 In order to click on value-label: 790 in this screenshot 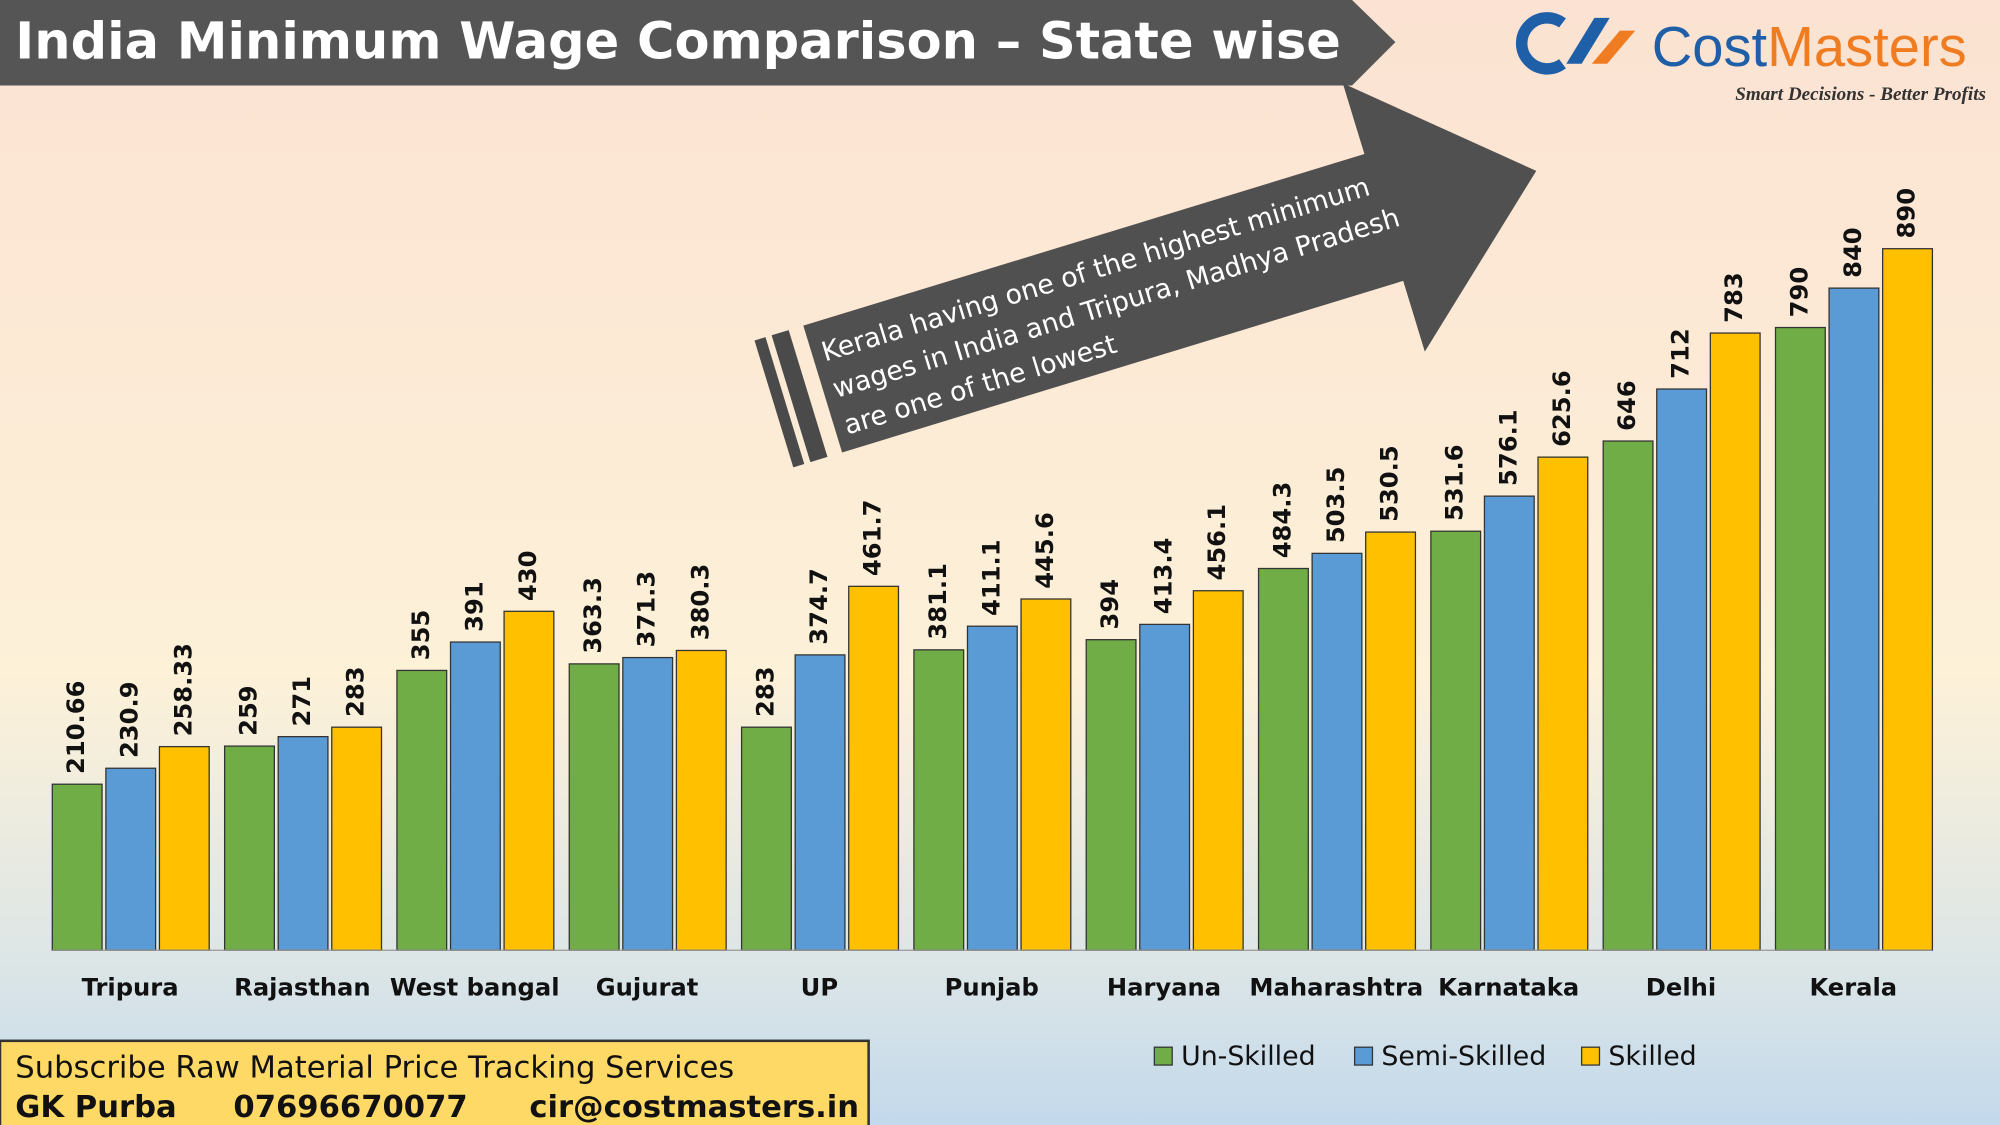, I will do `click(1799, 292)`.